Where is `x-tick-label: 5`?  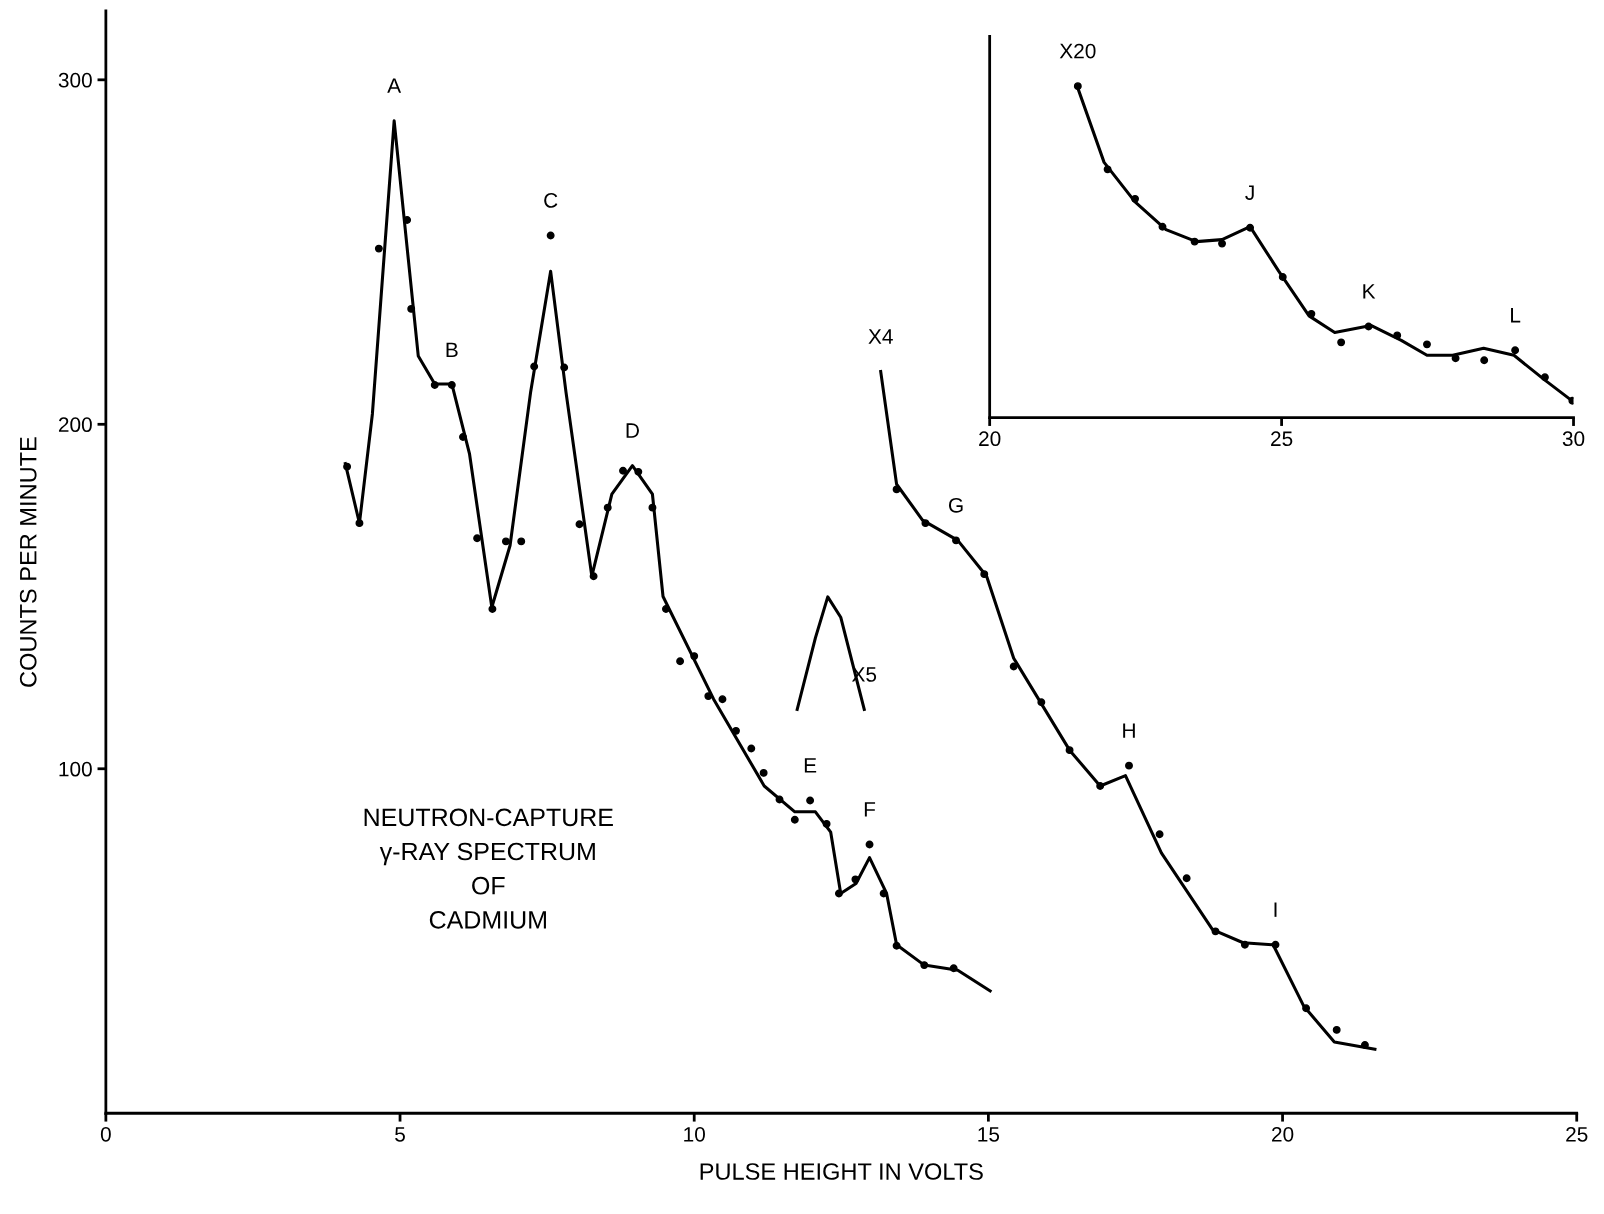
x-tick-label: 5 is located at coordinates (400, 1134).